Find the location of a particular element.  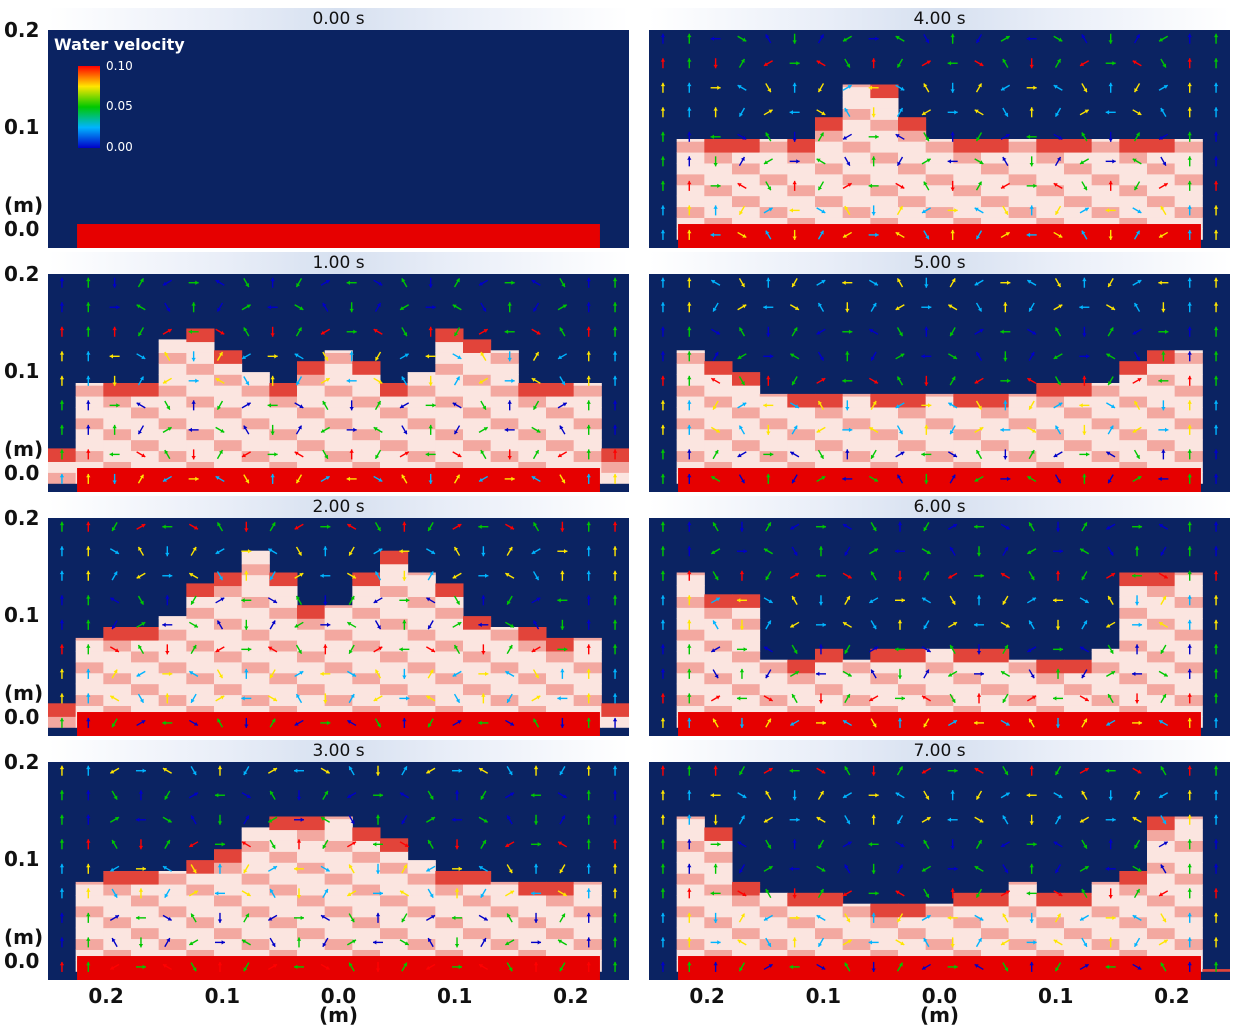

x-tick-label: 0.1 is located at coordinates (823, 996).